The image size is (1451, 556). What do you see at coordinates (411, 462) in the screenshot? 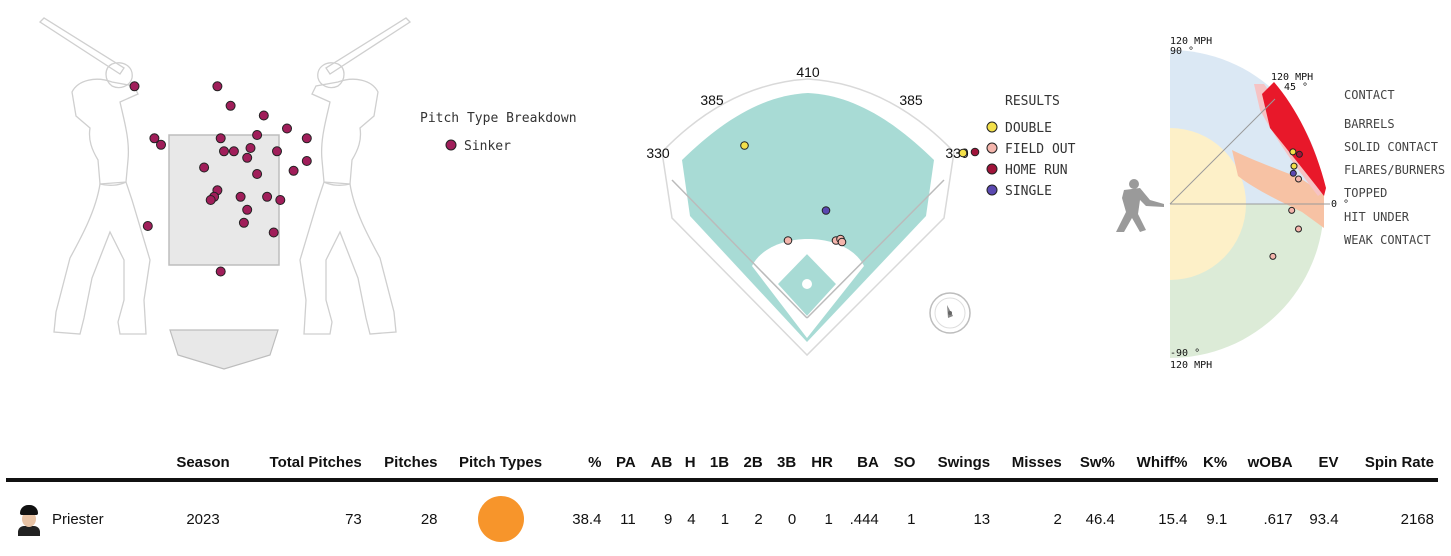
I see `header-pitches: Pitches` at bounding box center [411, 462].